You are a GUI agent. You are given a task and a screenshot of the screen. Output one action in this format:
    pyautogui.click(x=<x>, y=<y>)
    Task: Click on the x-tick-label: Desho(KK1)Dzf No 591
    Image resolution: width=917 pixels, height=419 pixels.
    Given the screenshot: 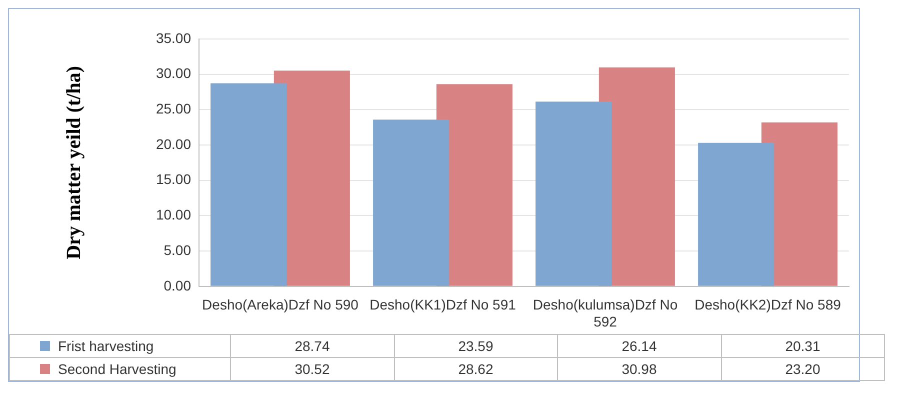 What is the action you would take?
    pyautogui.click(x=443, y=304)
    